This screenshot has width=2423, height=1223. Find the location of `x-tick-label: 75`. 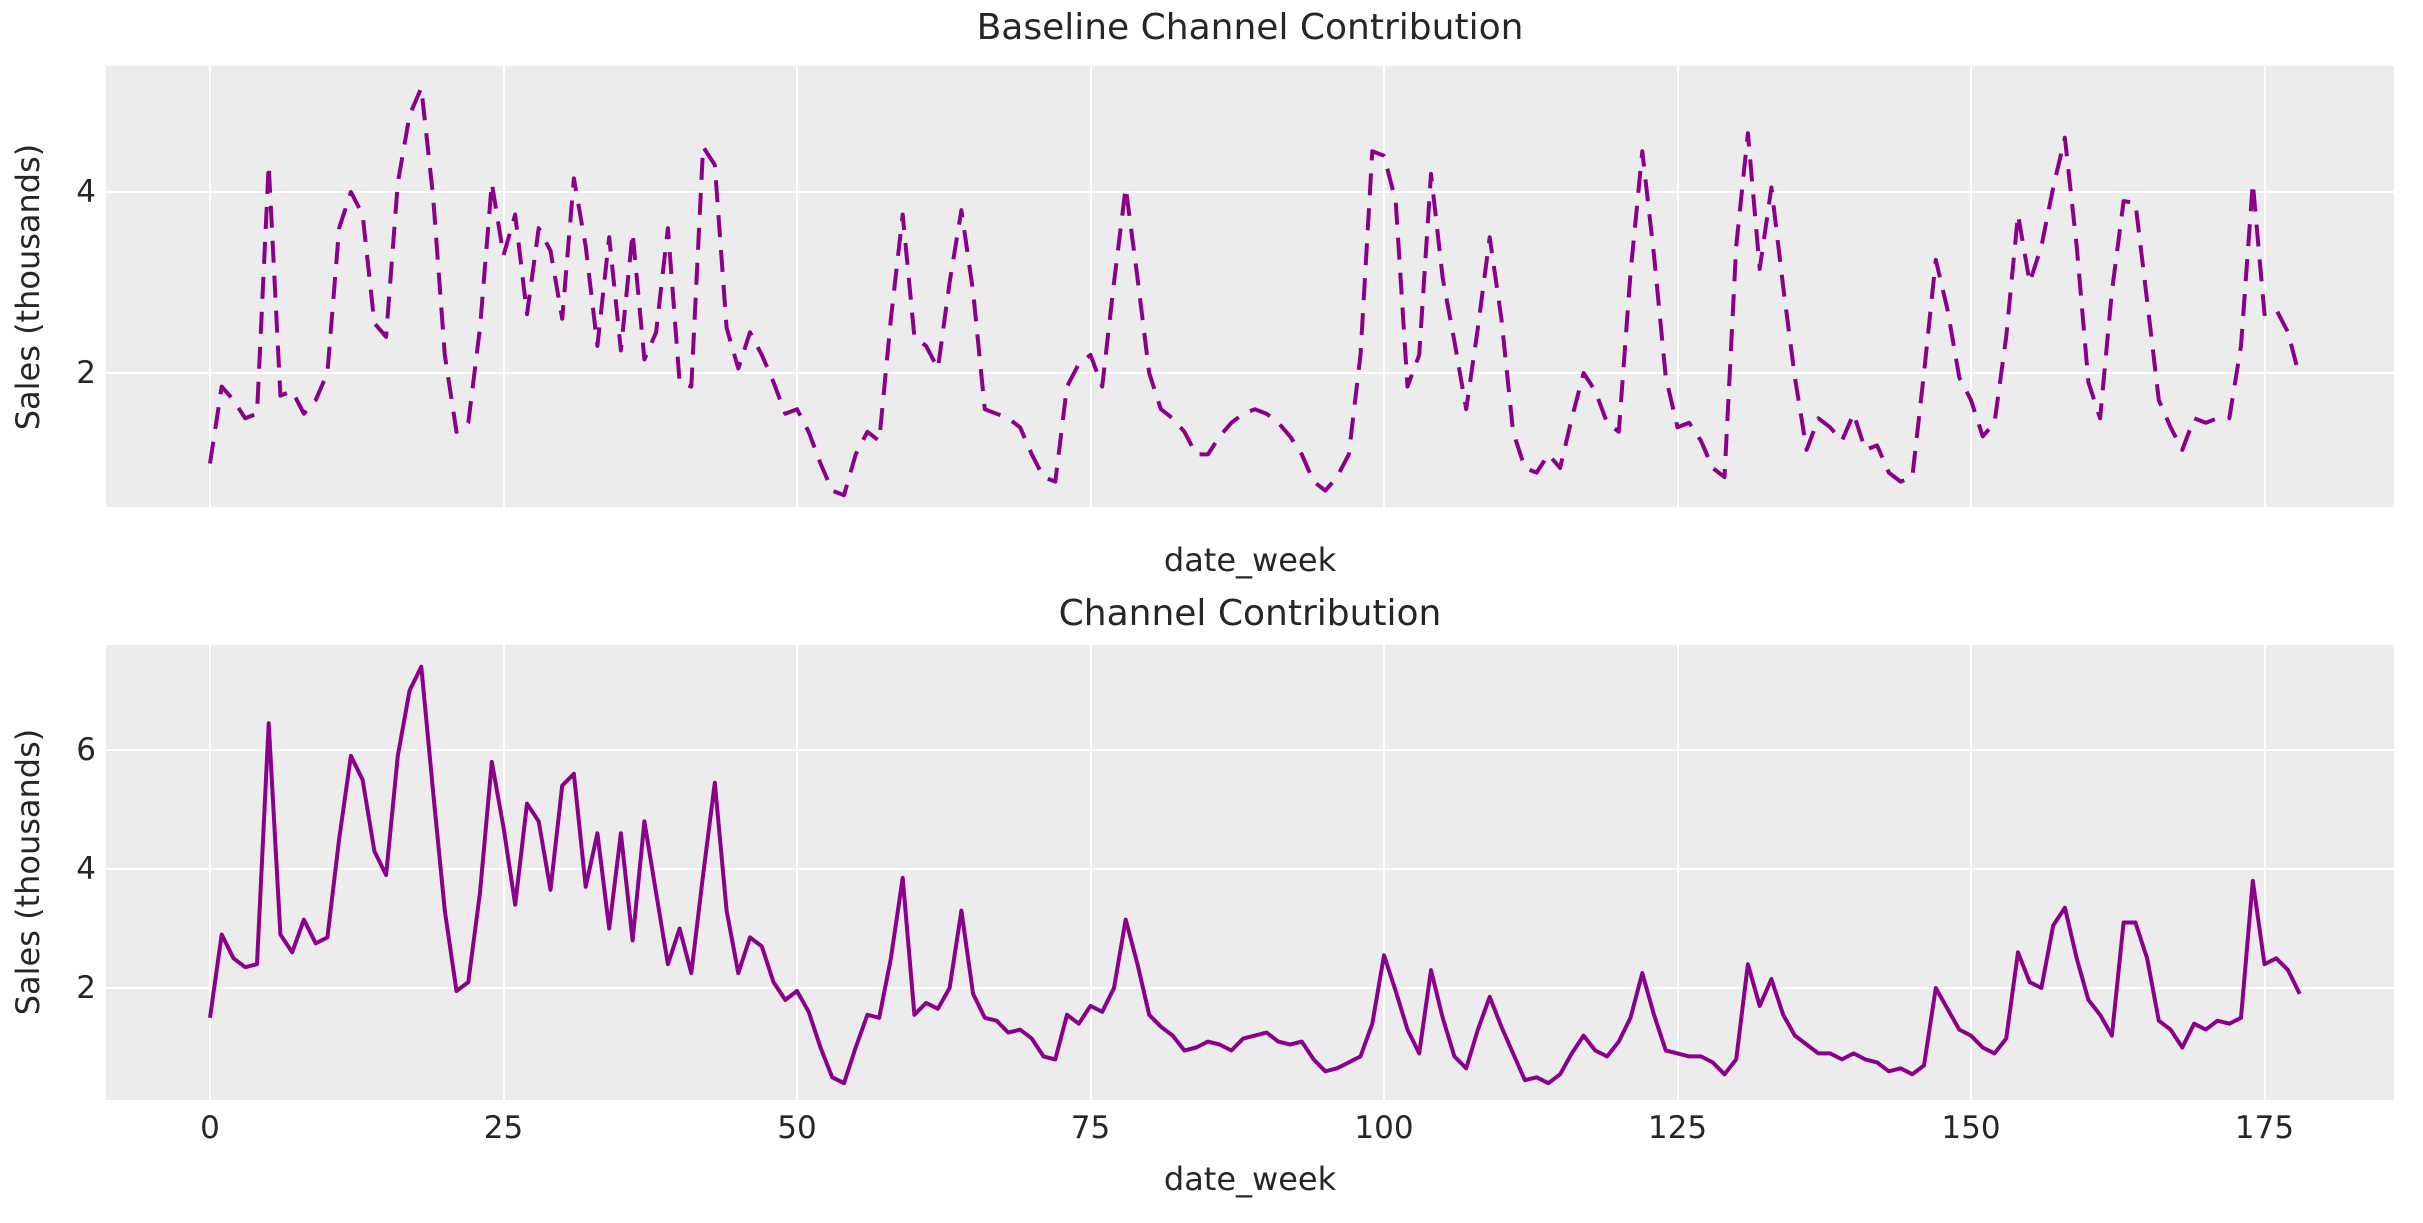

x-tick-label: 75 is located at coordinates (1090, 1128).